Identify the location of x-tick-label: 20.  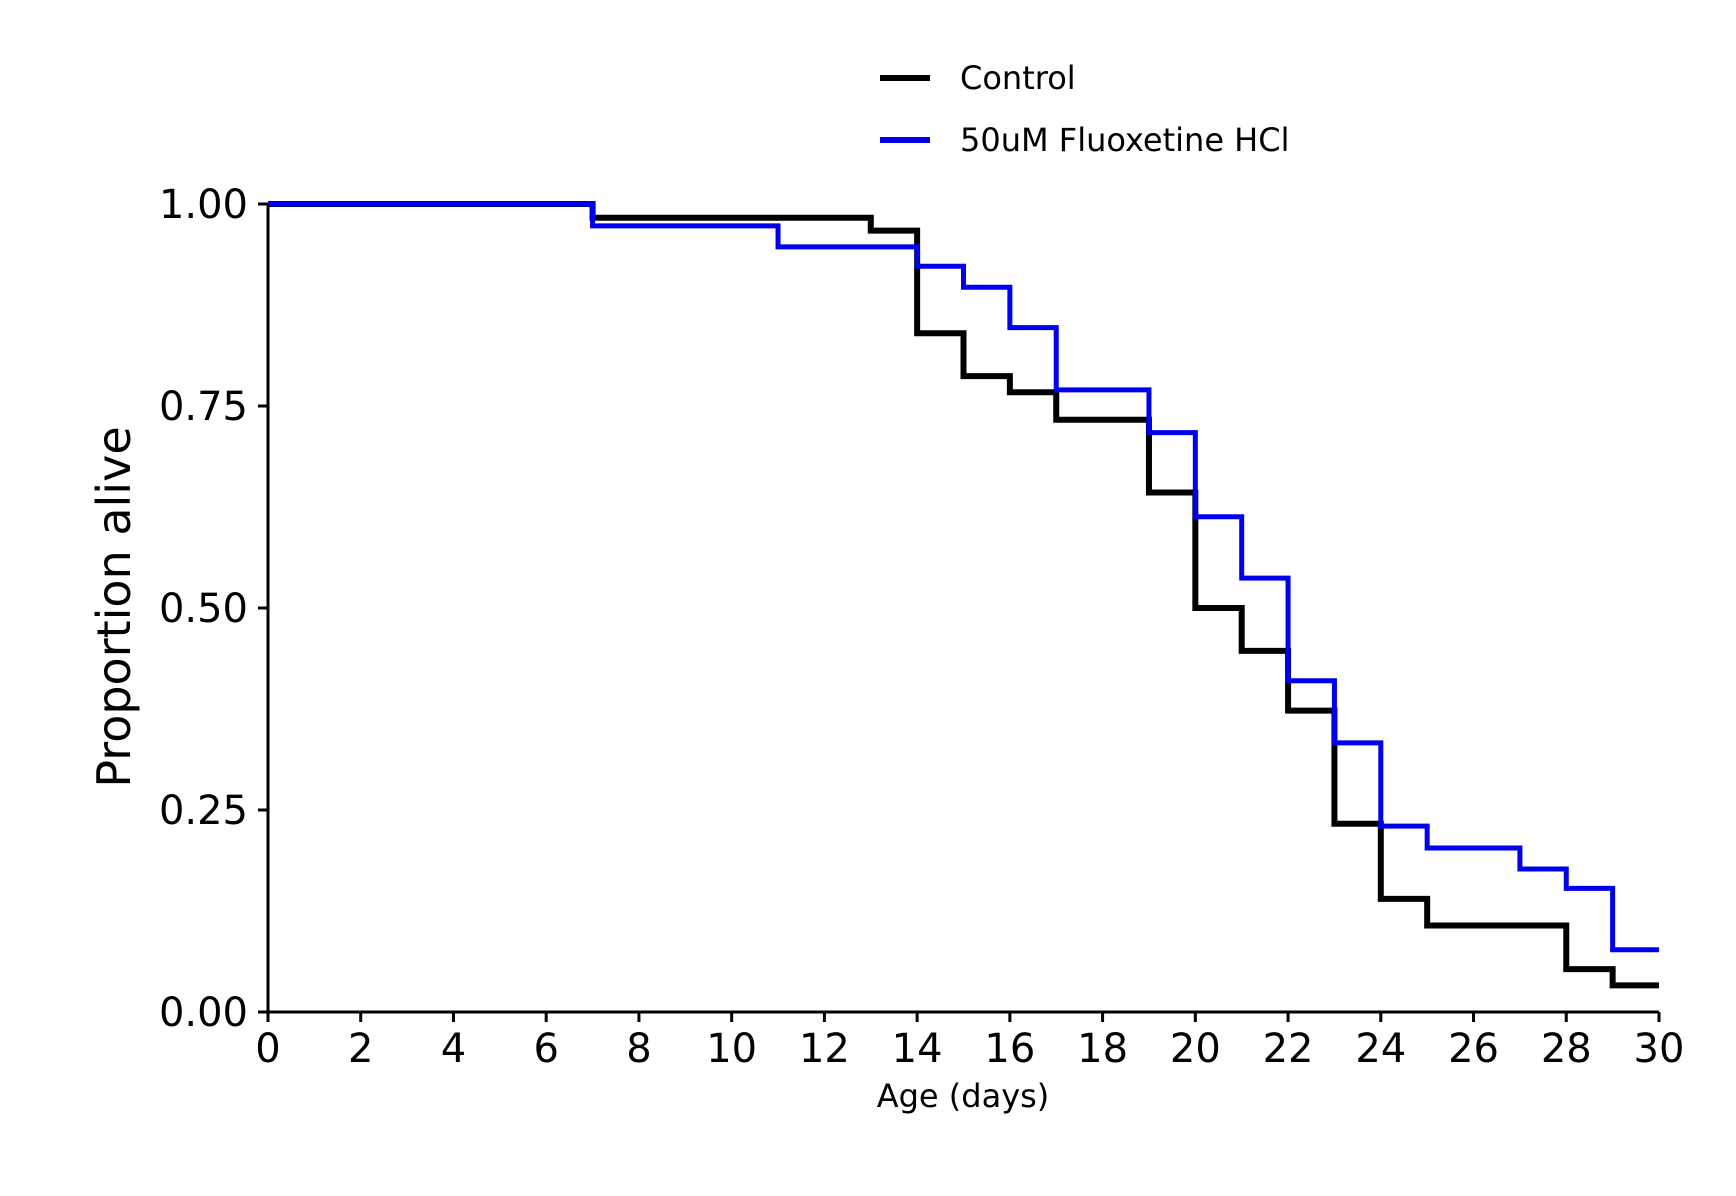
(1195, 1049).